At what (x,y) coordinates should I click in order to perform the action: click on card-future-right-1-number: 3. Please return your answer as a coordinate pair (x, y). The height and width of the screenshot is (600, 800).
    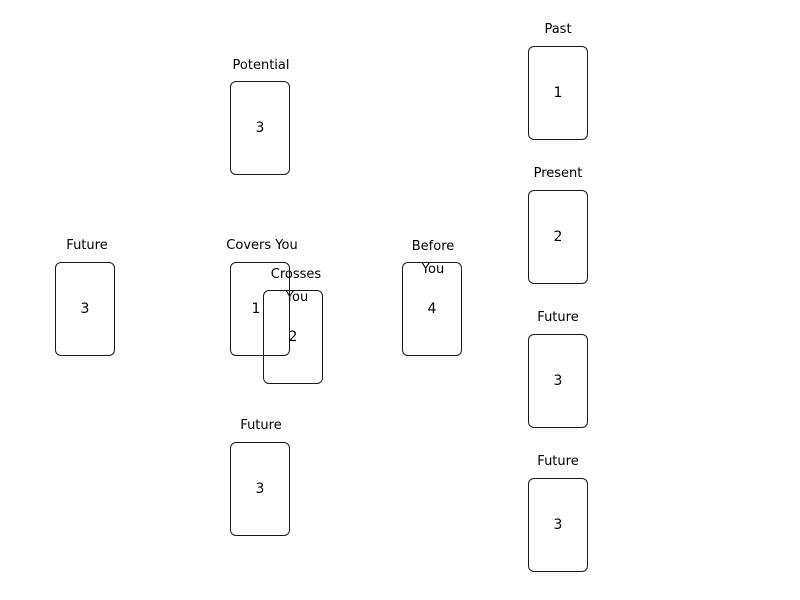
    Looking at the image, I should click on (558, 381).